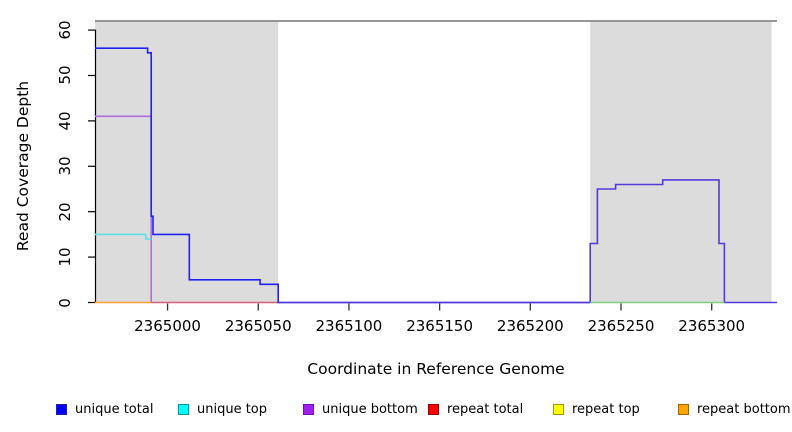  I want to click on legend-label: repeat total, so click(485, 409).